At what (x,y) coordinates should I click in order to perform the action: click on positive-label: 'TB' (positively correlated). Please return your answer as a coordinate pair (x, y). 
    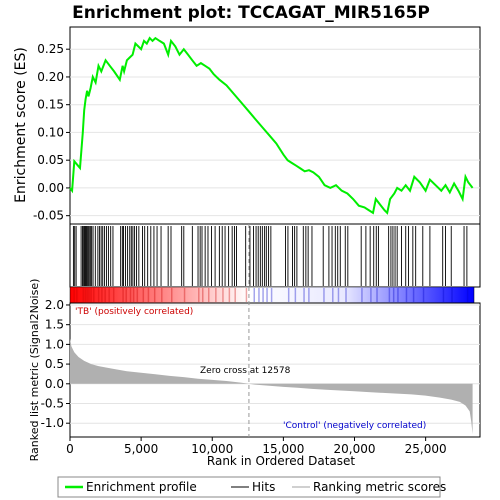
    Looking at the image, I should click on (134, 312).